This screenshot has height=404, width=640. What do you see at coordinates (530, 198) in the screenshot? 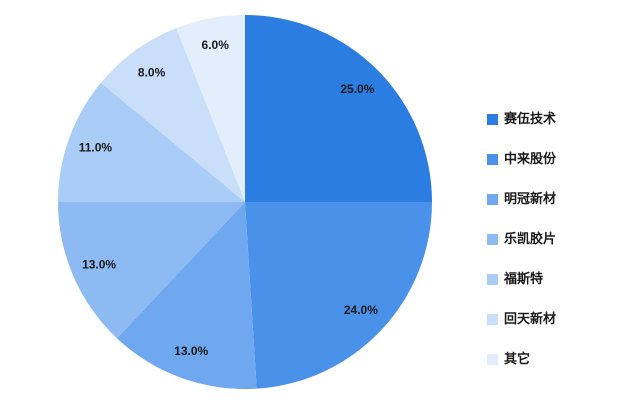
I see `legend-label: 明冠新材` at bounding box center [530, 198].